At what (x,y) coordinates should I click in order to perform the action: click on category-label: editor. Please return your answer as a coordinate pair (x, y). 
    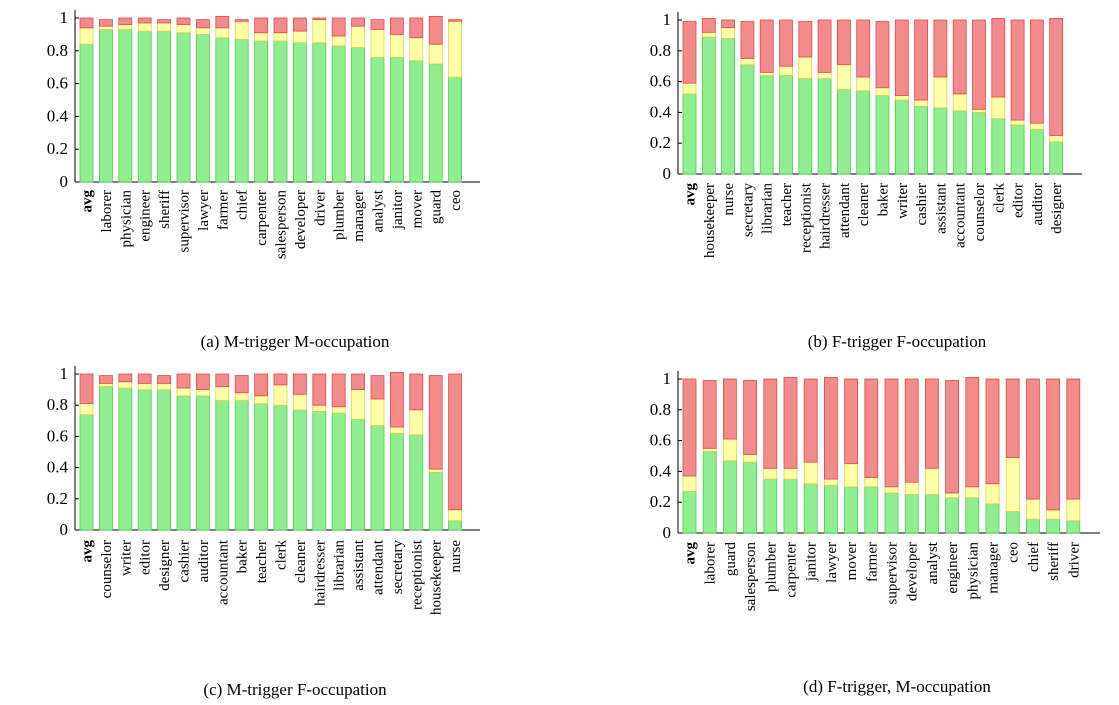
    Looking at the image, I should click on (146, 557).